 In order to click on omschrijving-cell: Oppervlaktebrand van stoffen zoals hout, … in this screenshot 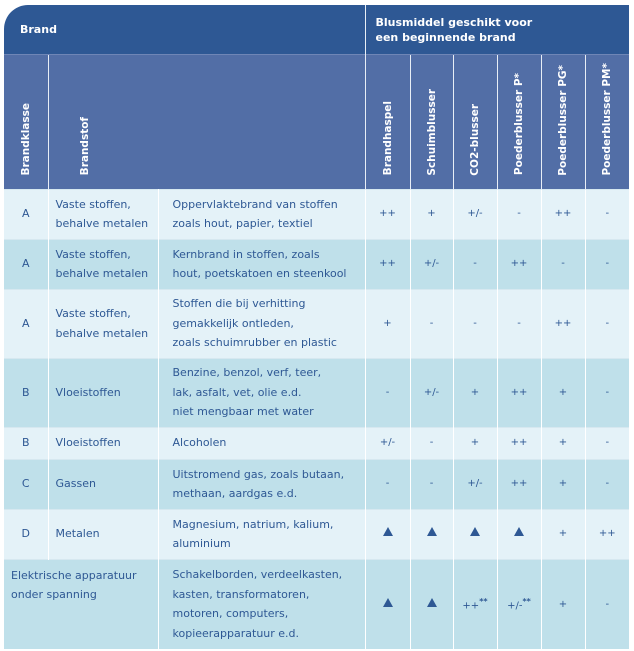, I will do `click(261, 214)`.